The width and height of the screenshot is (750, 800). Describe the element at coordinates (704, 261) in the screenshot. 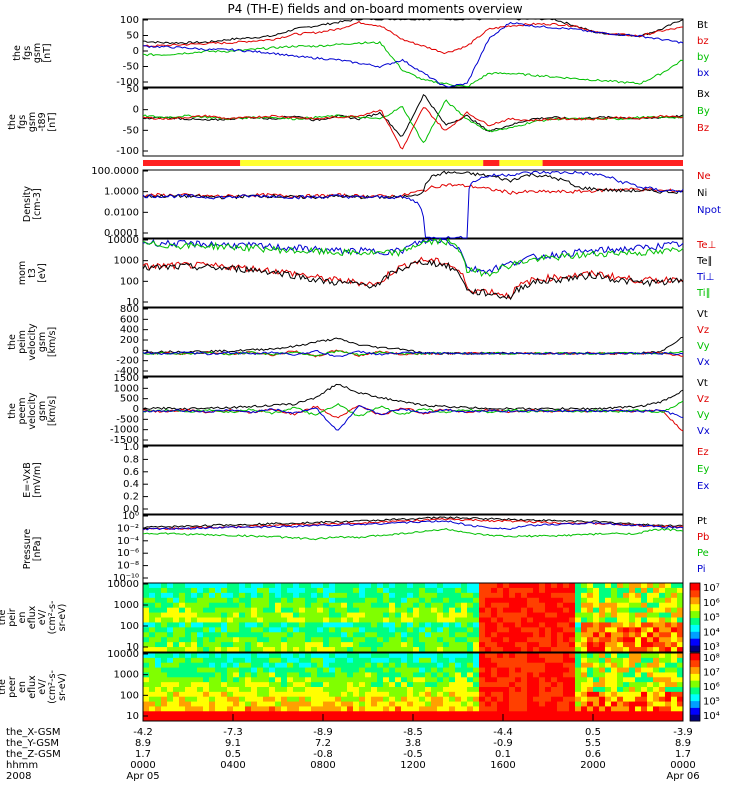

I see `legend-label: Te∥` at that location.